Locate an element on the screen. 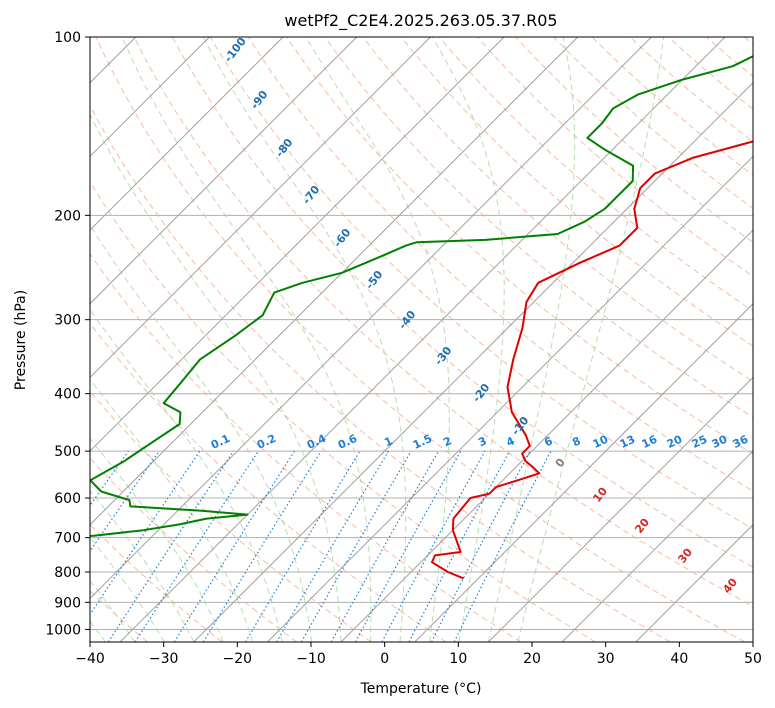 The width and height of the screenshot is (775, 708). y-tick-label: 900 is located at coordinates (67, 603).